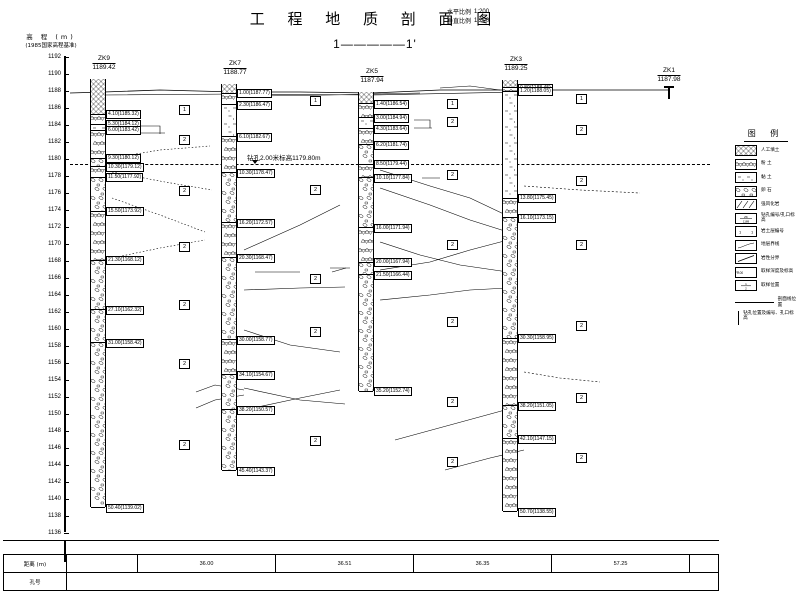 This screenshot has height=591, width=800. I want to click on borehole-id: ZK3, so click(516, 61).